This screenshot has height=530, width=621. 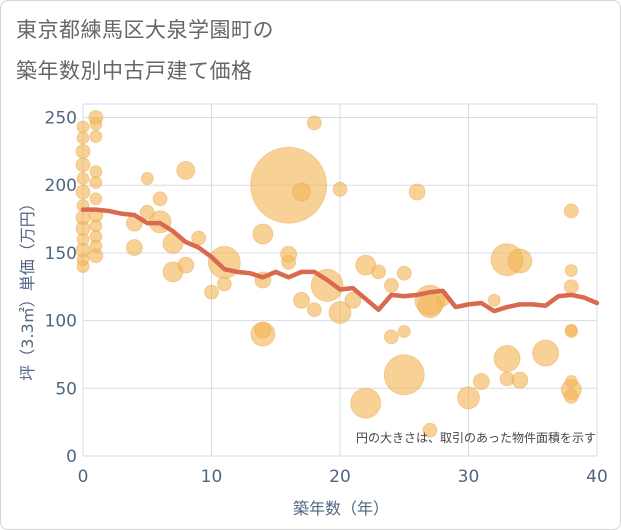 I want to click on x-tick-label: 10, so click(x=212, y=477).